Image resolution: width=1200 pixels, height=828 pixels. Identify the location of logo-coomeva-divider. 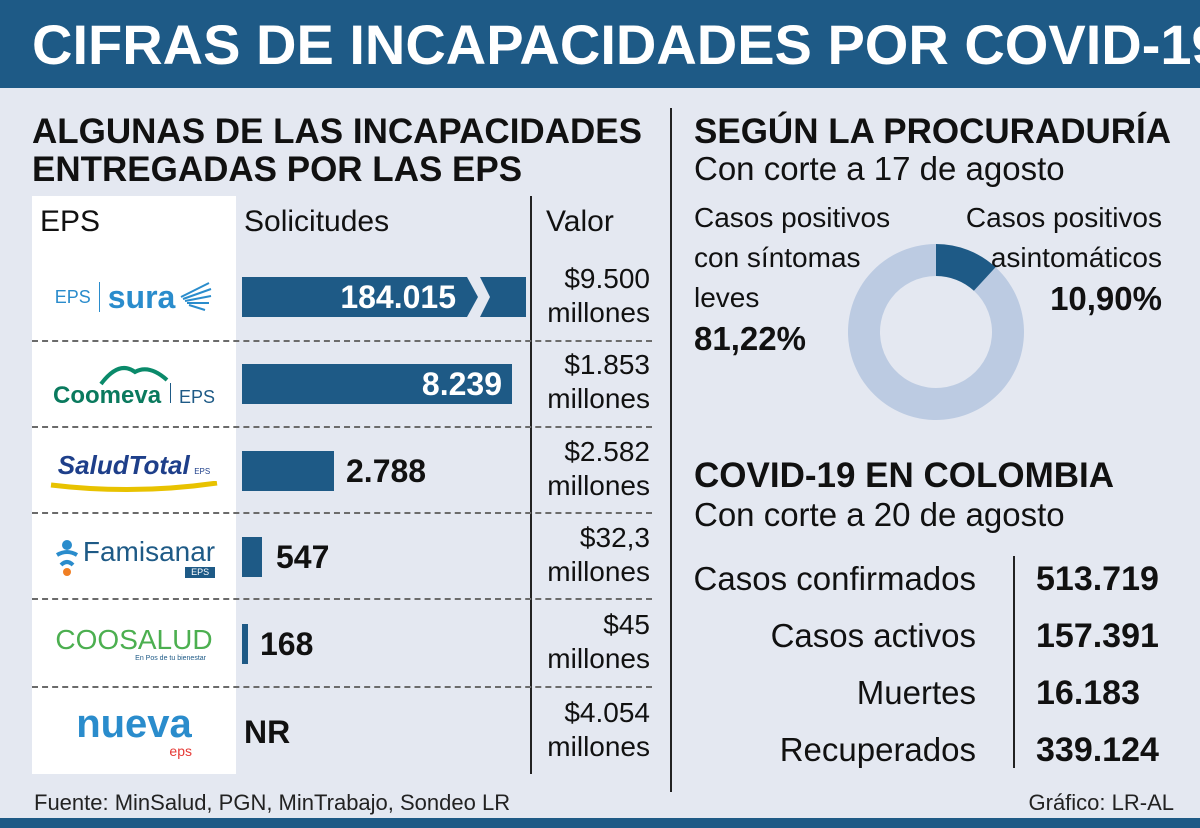
(170, 393).